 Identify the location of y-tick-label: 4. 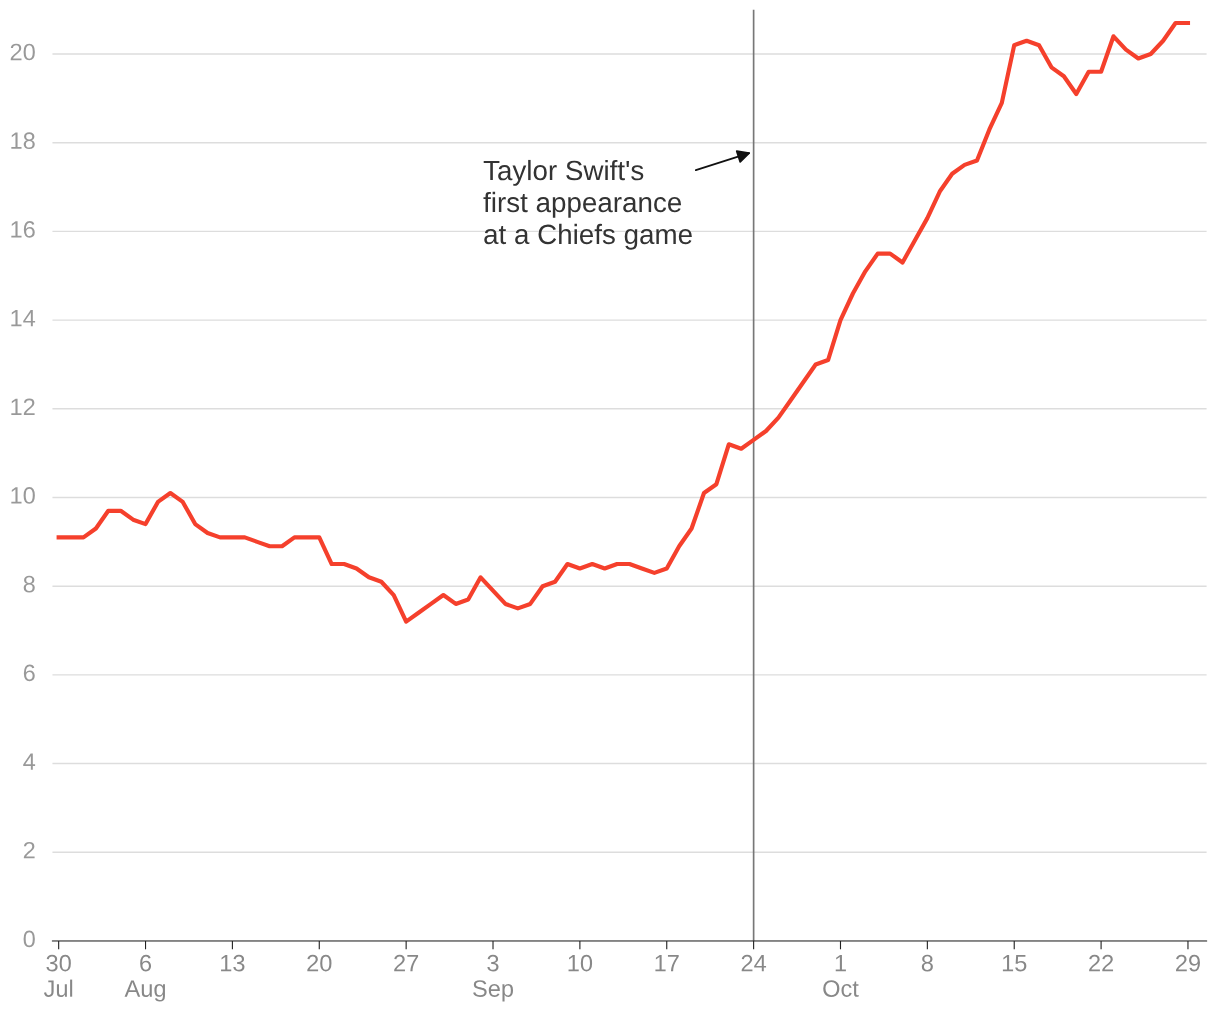
(29, 761).